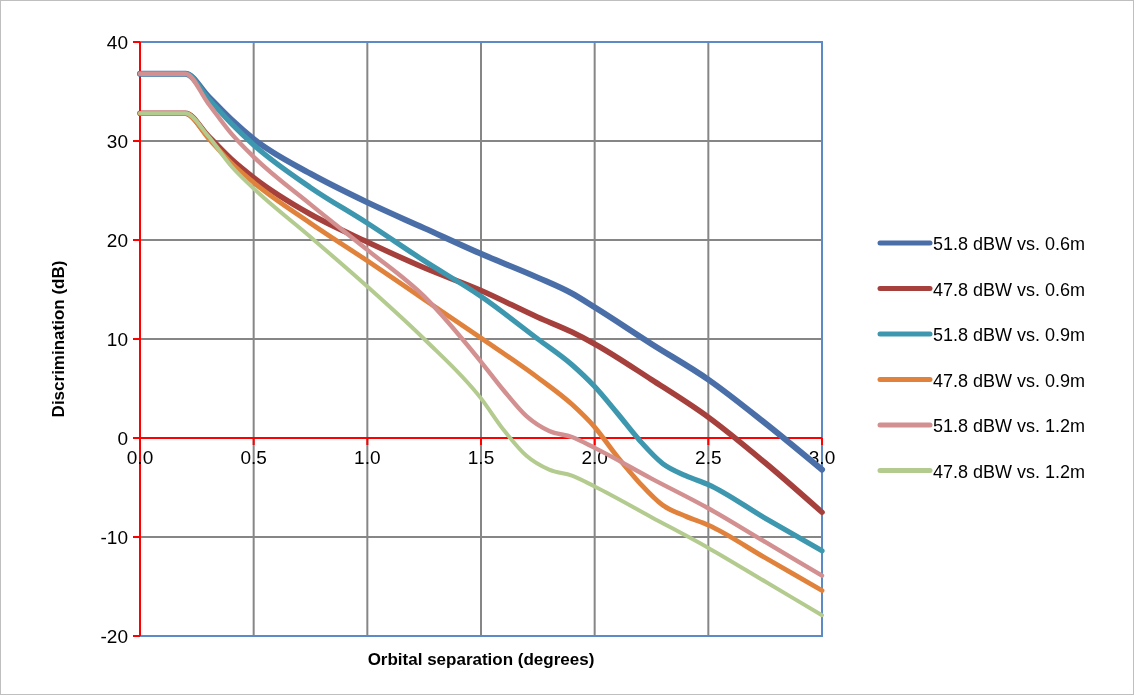 Image resolution: width=1134 pixels, height=695 pixels. What do you see at coordinates (117, 339) in the screenshot?
I see `y-tick-label: 10` at bounding box center [117, 339].